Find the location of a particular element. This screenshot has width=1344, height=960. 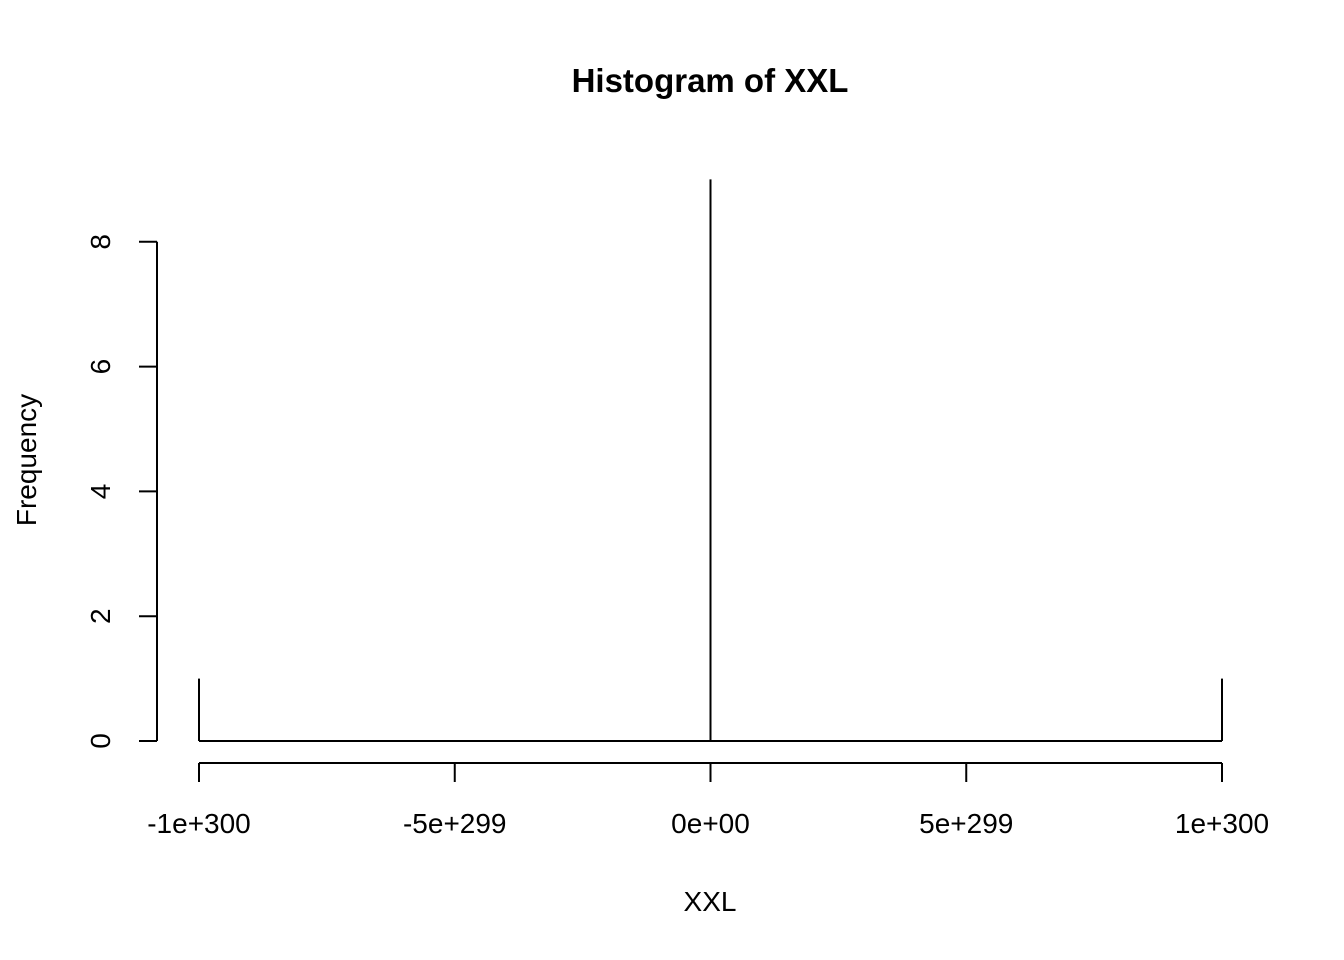

y-tick-label: 4 is located at coordinates (100, 492).